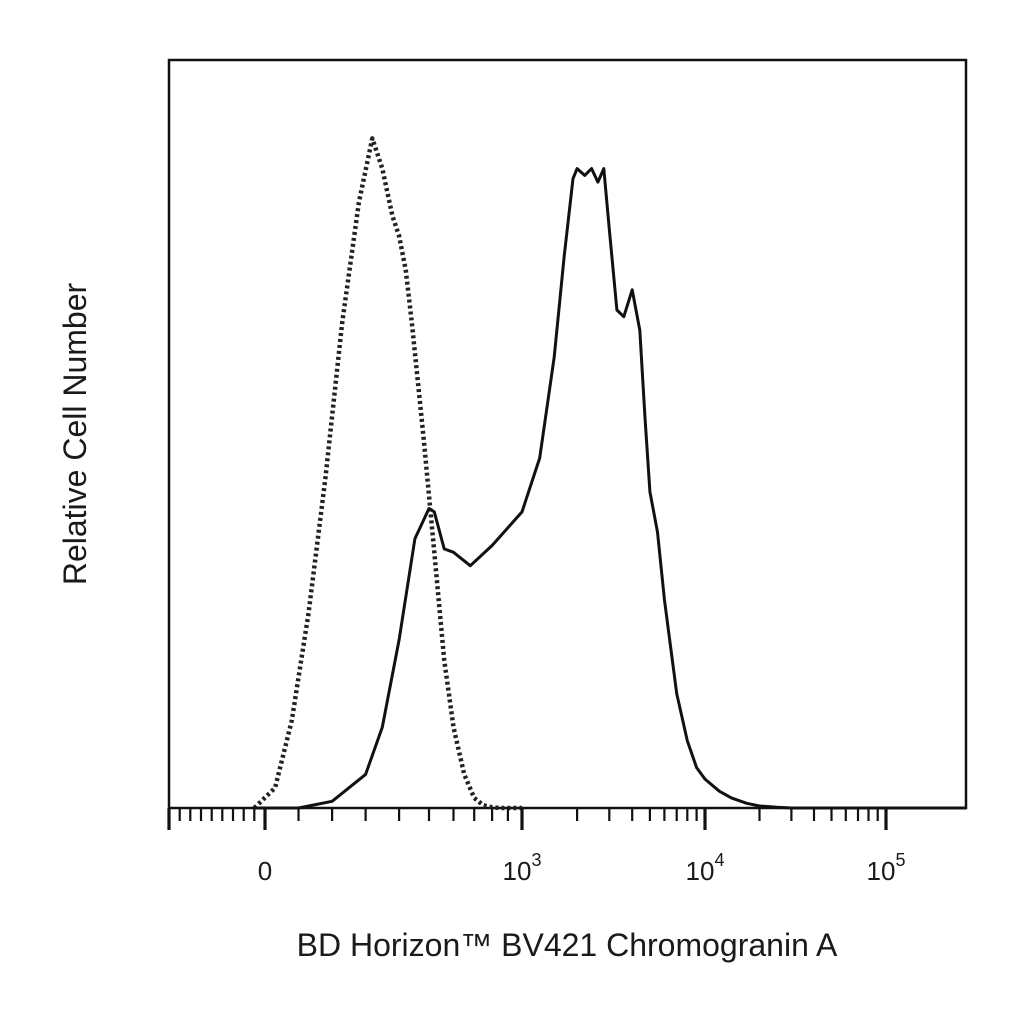 This screenshot has height=1024, width=1024. I want to click on x-tick-label: 0, so click(265, 871).